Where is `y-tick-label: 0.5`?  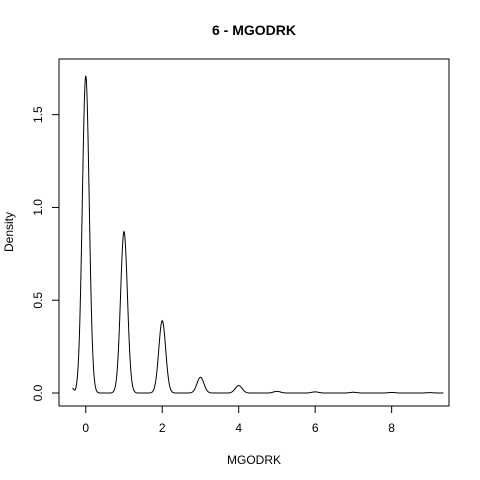 y-tick-label: 0.5 is located at coordinates (38, 300).